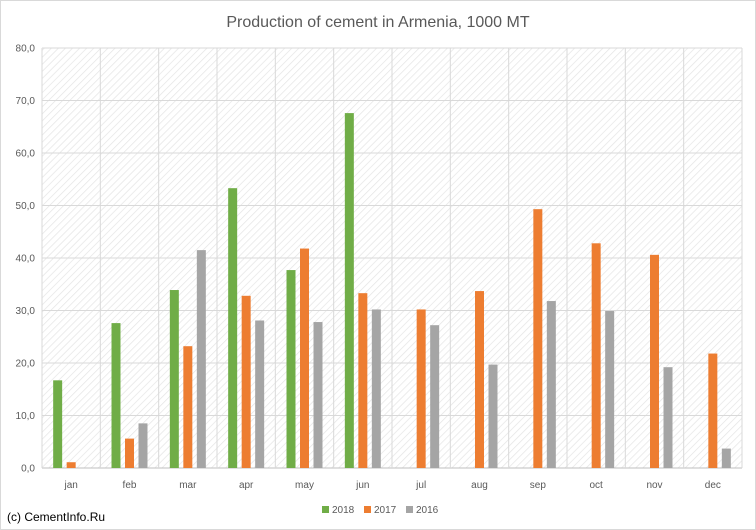 This screenshot has height=530, width=756. Describe the element at coordinates (479, 485) in the screenshot. I see `x-tick-label: aug` at that location.